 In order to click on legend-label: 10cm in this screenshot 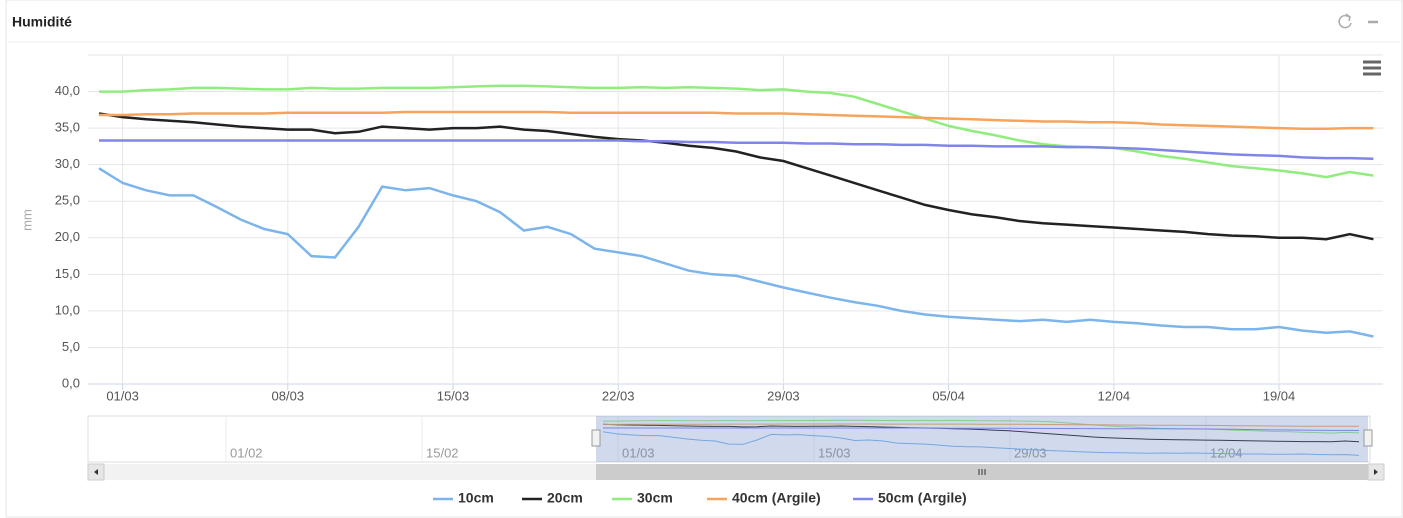, I will do `click(476, 498)`.